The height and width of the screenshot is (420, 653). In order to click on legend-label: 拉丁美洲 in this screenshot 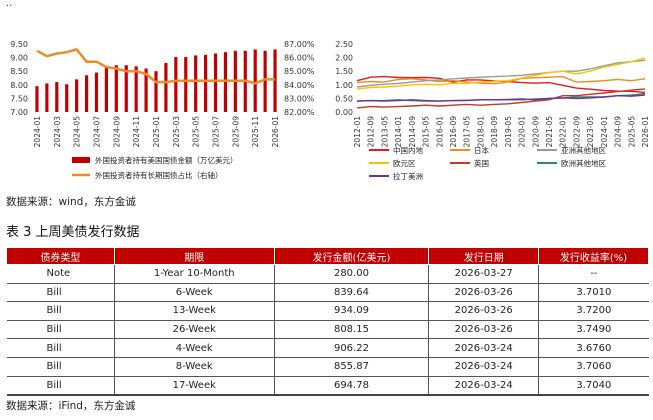, I will do `click(408, 176)`.